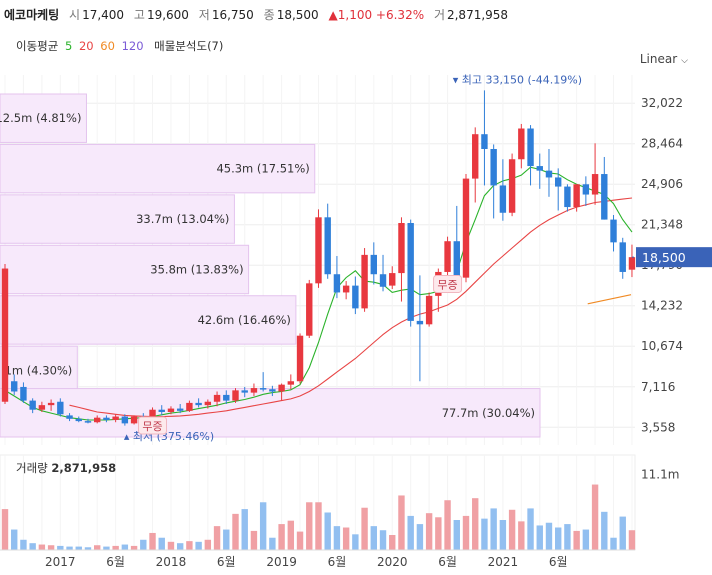  What do you see at coordinates (662, 306) in the screenshot?
I see `y-tick-label: 14,232` at bounding box center [662, 306].